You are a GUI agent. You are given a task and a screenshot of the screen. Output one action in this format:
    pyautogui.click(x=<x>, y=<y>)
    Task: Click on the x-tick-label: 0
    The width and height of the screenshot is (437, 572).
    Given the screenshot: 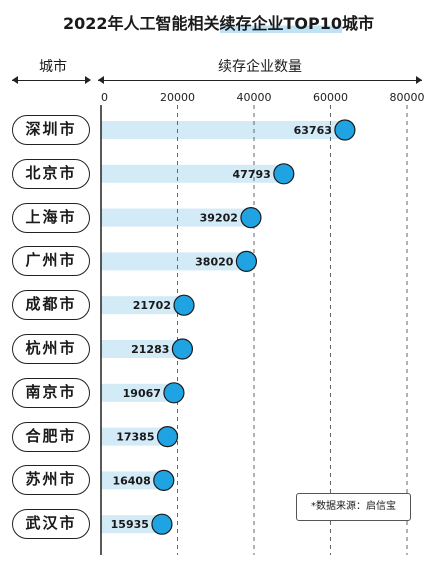 What is the action you would take?
    pyautogui.click(x=104, y=97)
    